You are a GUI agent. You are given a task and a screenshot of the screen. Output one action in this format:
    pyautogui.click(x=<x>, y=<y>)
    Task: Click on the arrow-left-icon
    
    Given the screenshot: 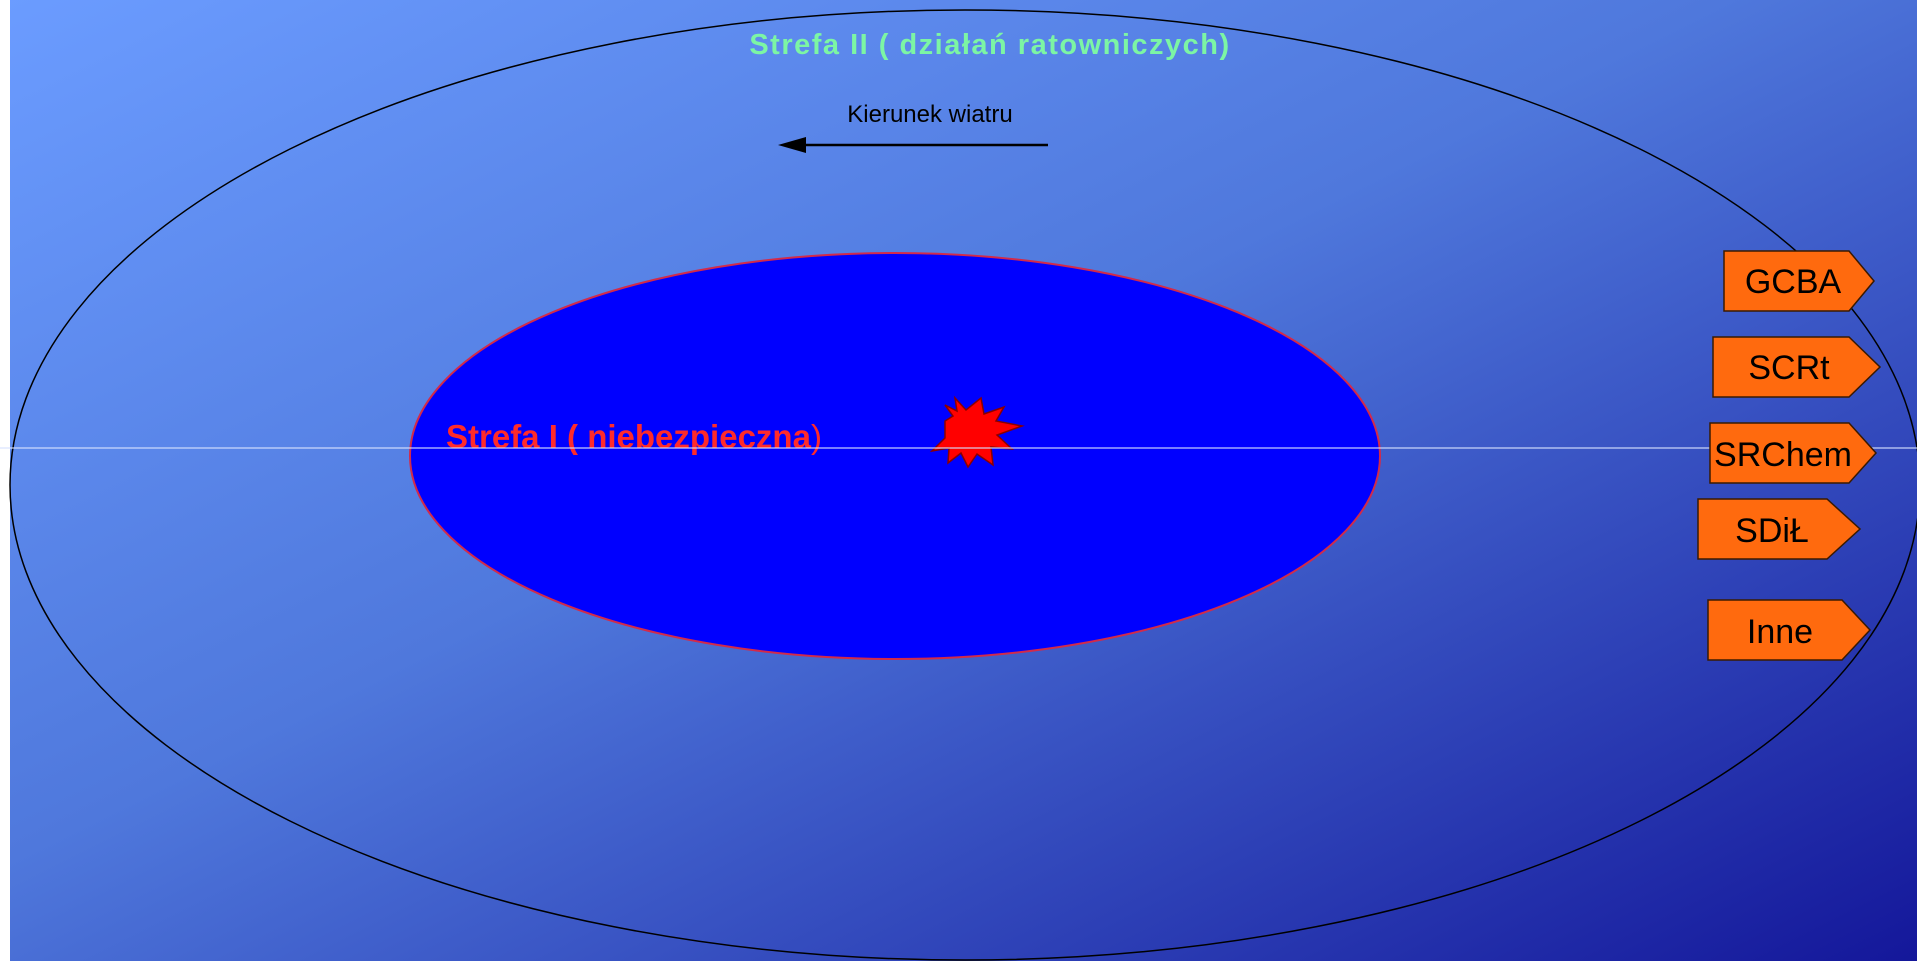 What is the action you would take?
    pyautogui.click(x=913, y=145)
    